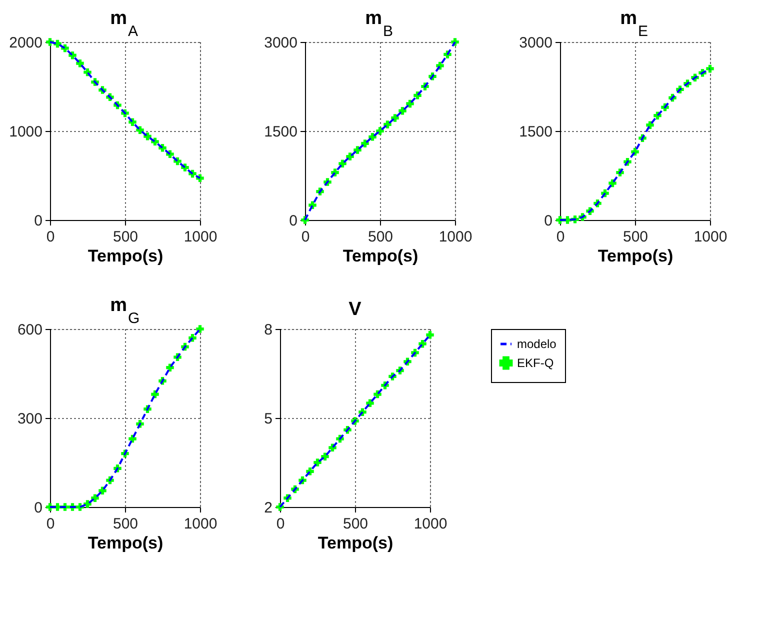  What do you see at coordinates (355, 309) in the screenshot?
I see `chart-title: V` at bounding box center [355, 309].